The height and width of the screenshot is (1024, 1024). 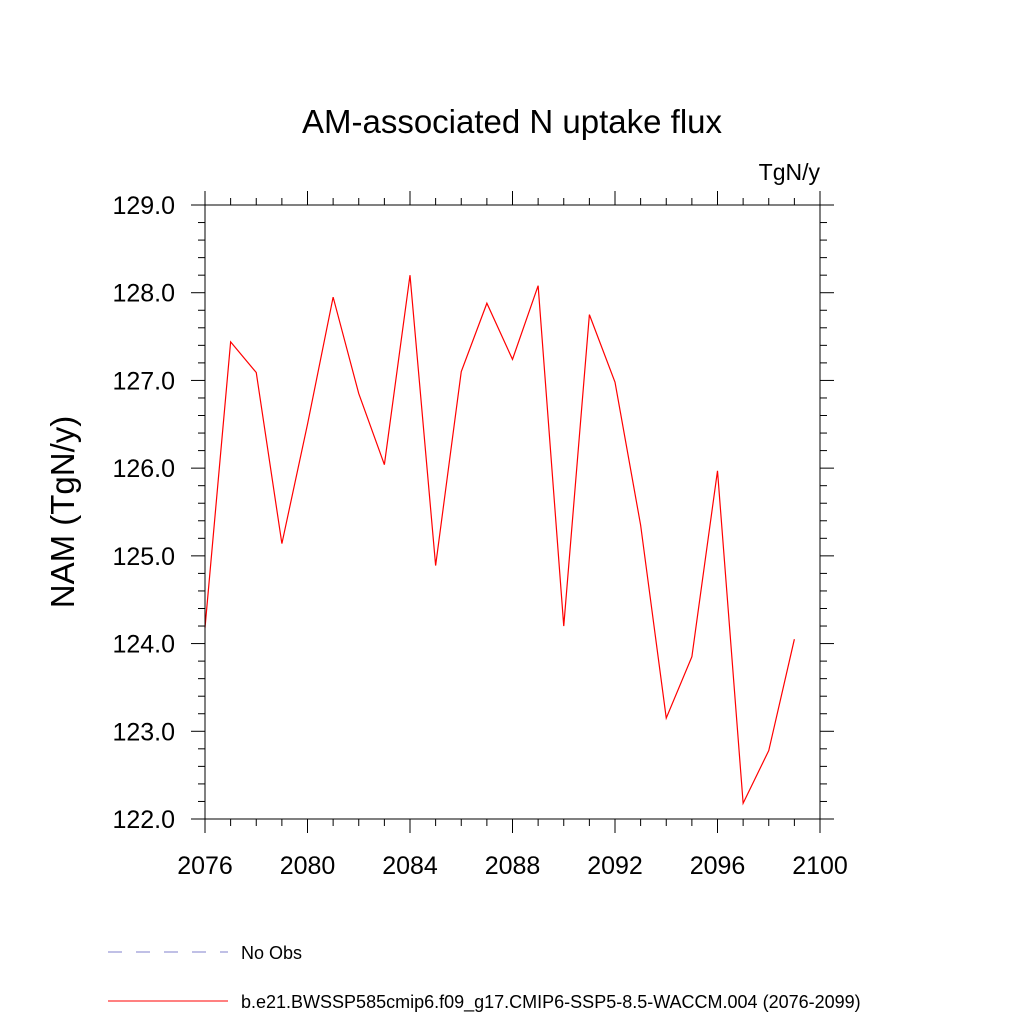 I want to click on y-axis-label: NAM (TgN/y), so click(x=62, y=512).